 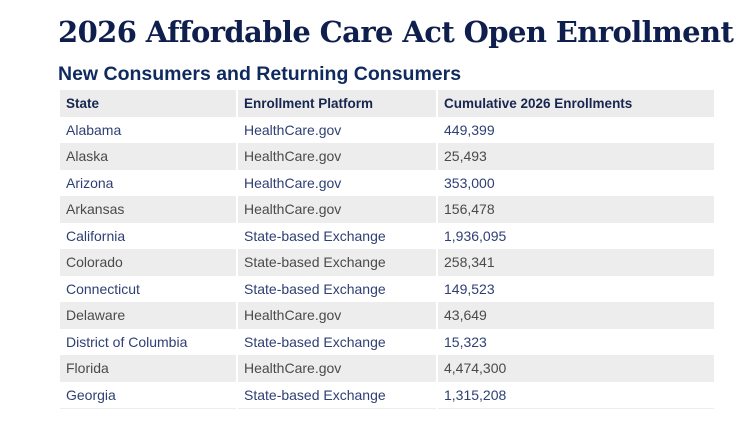 I want to click on enrollment-cell: 258,341, so click(x=576, y=262).